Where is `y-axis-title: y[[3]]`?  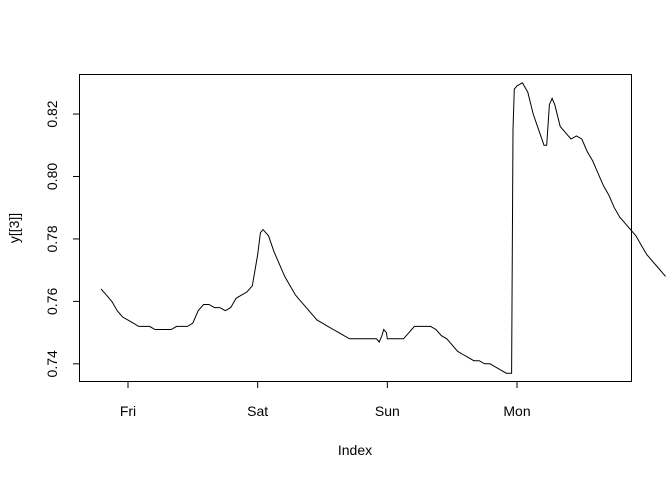
y-axis-title: y[[3]] is located at coordinates (14, 228).